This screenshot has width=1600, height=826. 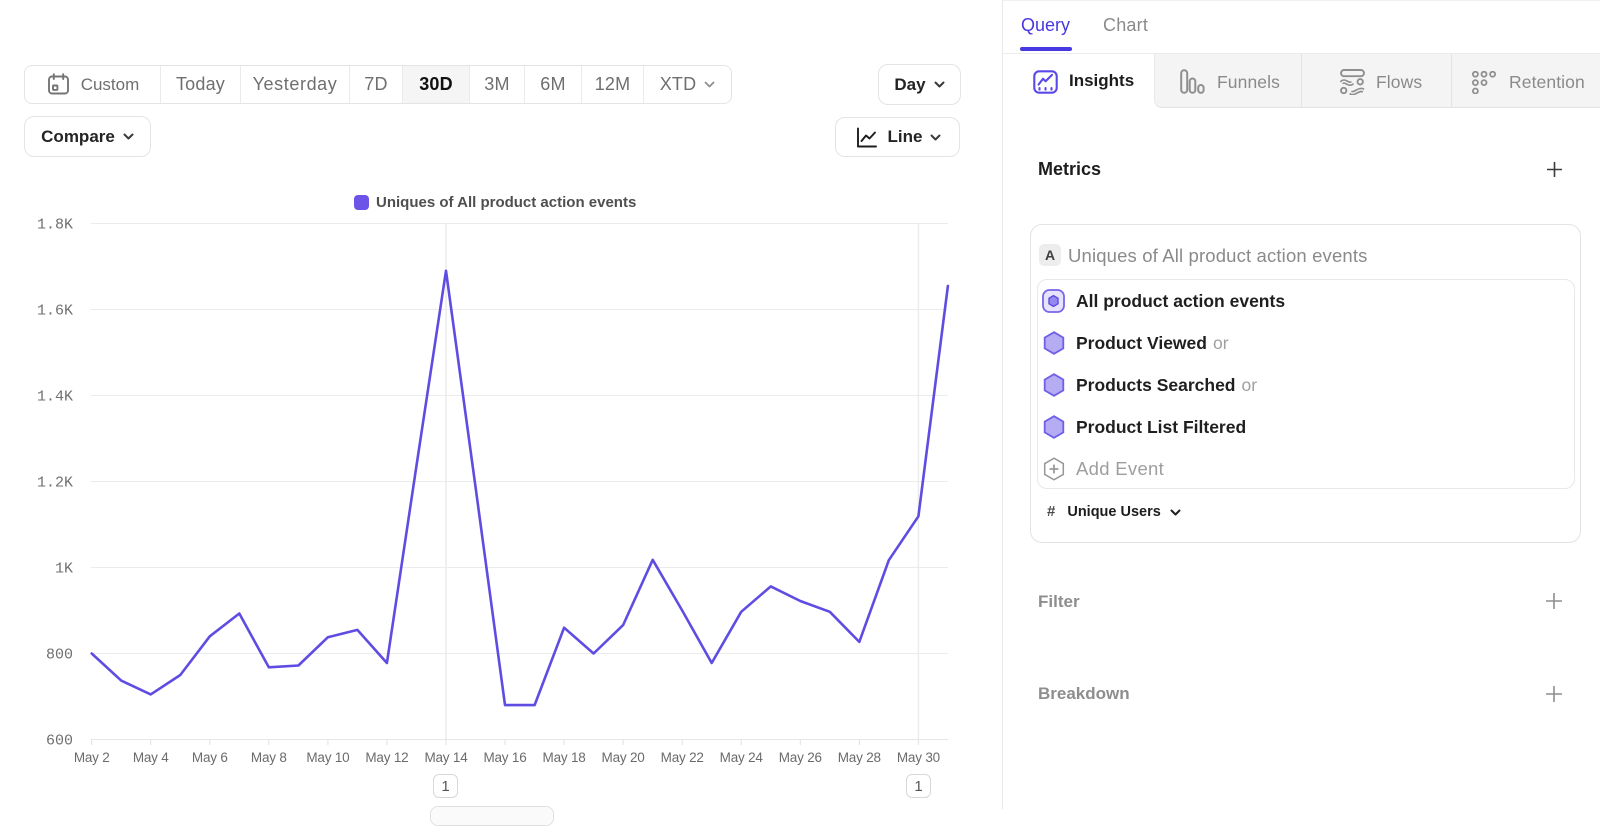 What do you see at coordinates (564, 757) in the screenshot?
I see `svg-text: May 18` at bounding box center [564, 757].